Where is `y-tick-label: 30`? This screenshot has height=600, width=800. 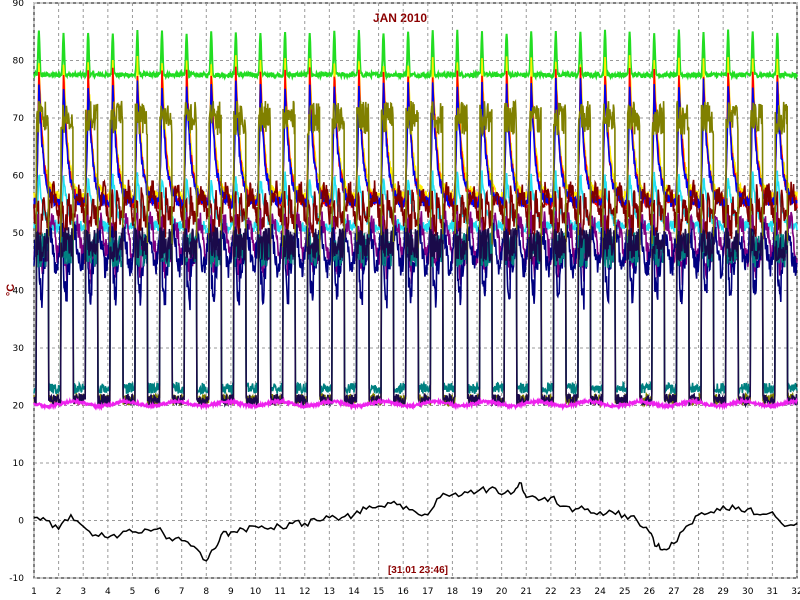
y-tick-label: 30 is located at coordinates (19, 349).